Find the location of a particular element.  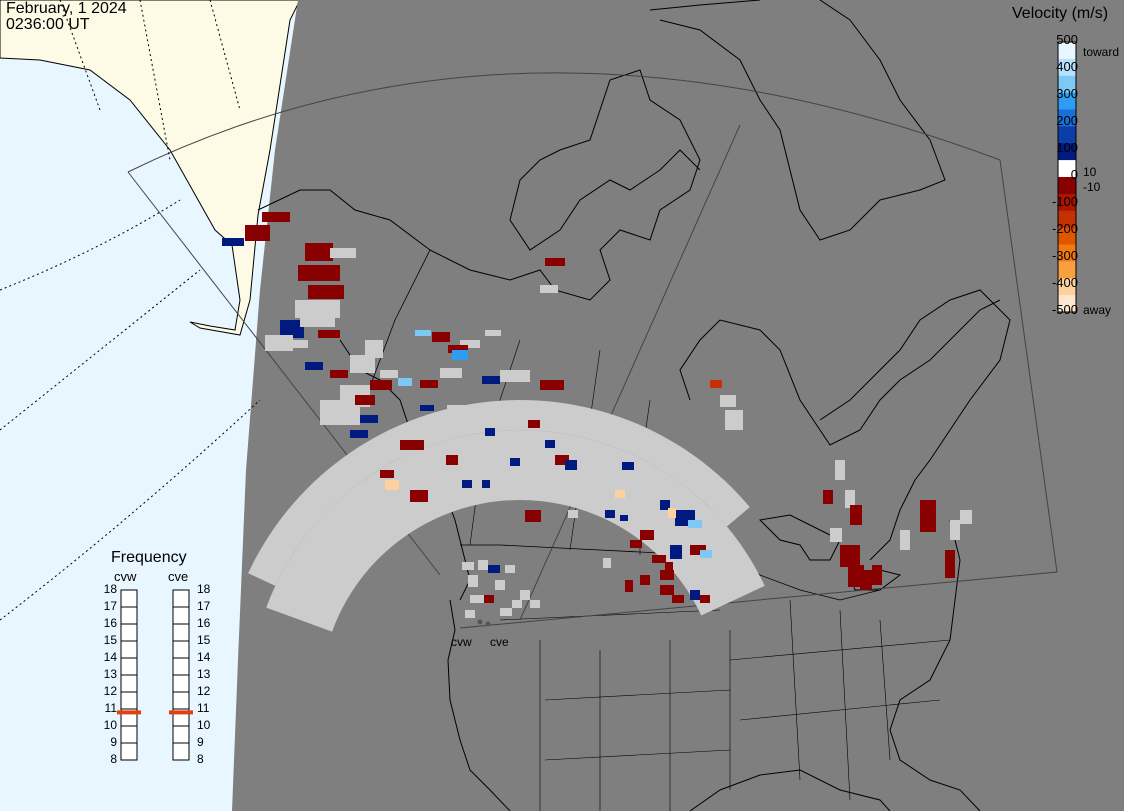

us-state-borders is located at coordinates (725, 705).